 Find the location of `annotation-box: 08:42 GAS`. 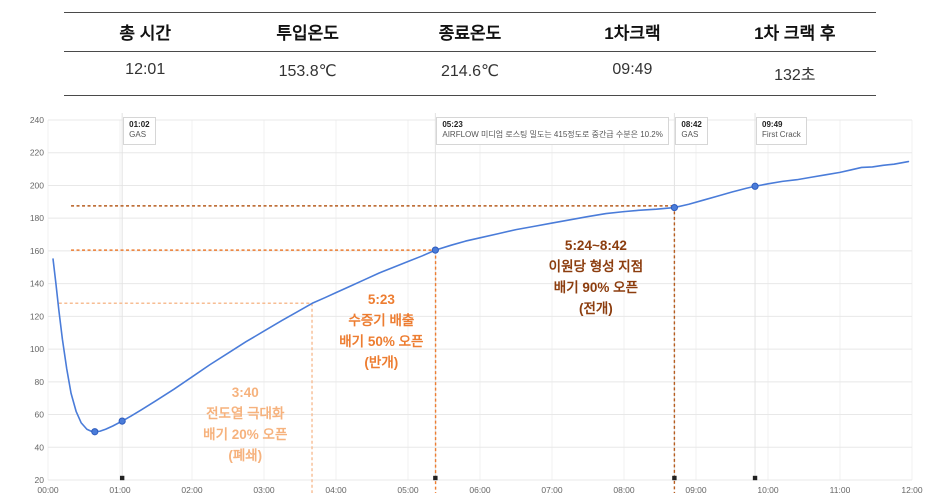

annotation-box: 08:42 GAS is located at coordinates (691, 131).